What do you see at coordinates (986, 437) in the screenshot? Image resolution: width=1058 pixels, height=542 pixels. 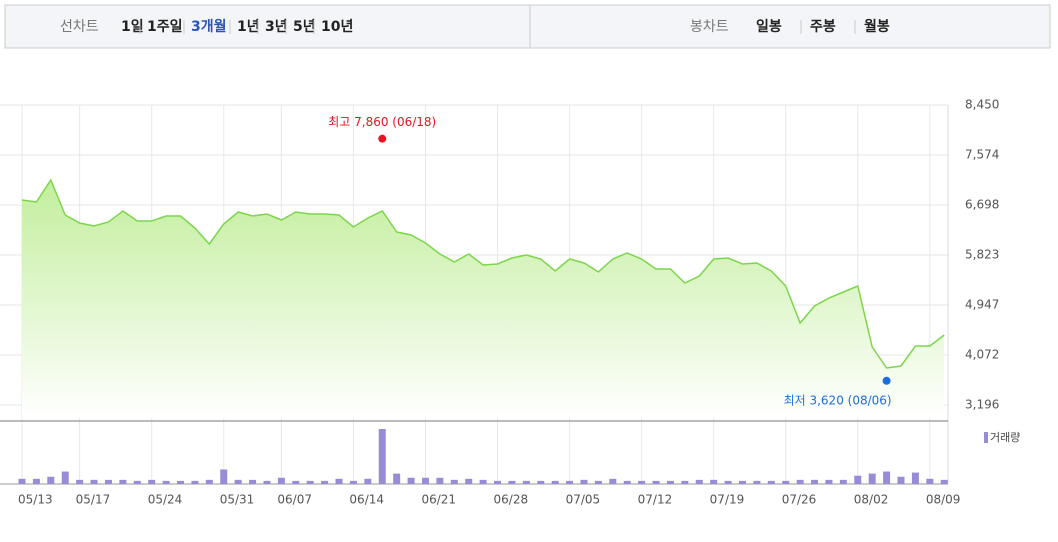 I see `legend-swatch` at bounding box center [986, 437].